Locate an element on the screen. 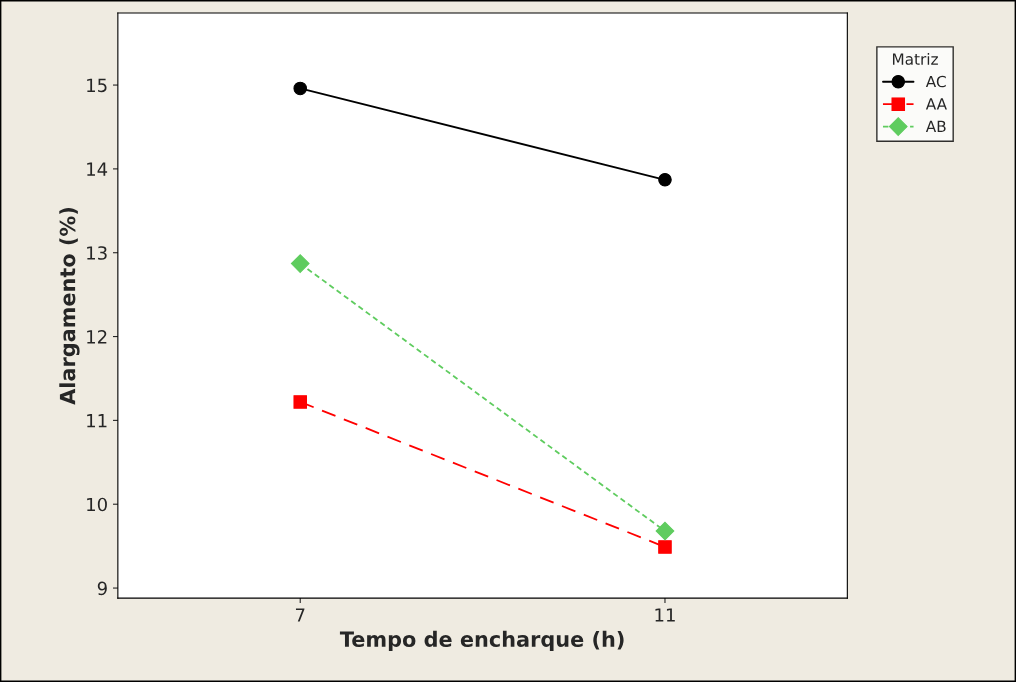 This screenshot has height=682, width=1016. legend-label: AC is located at coordinates (935, 81).